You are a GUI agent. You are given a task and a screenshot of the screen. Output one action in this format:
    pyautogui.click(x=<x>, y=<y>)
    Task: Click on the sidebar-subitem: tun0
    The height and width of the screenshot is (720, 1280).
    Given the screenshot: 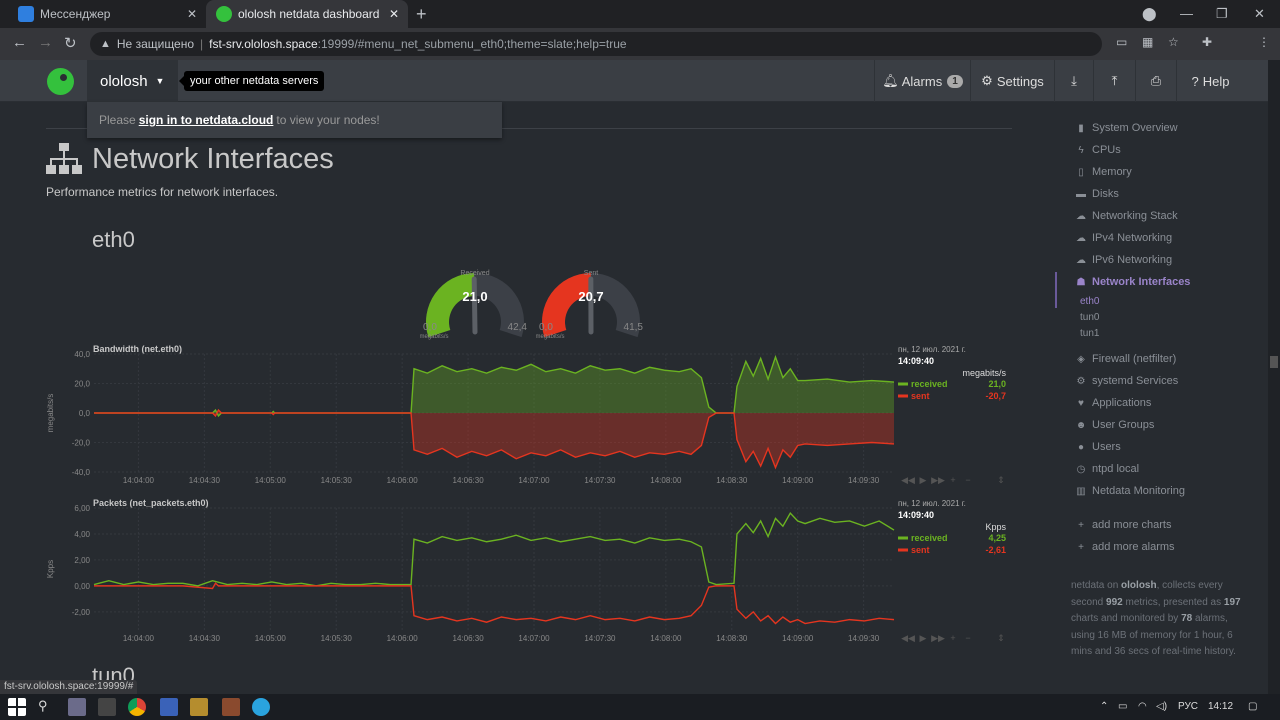 What is the action you would take?
    pyautogui.click(x=1090, y=317)
    